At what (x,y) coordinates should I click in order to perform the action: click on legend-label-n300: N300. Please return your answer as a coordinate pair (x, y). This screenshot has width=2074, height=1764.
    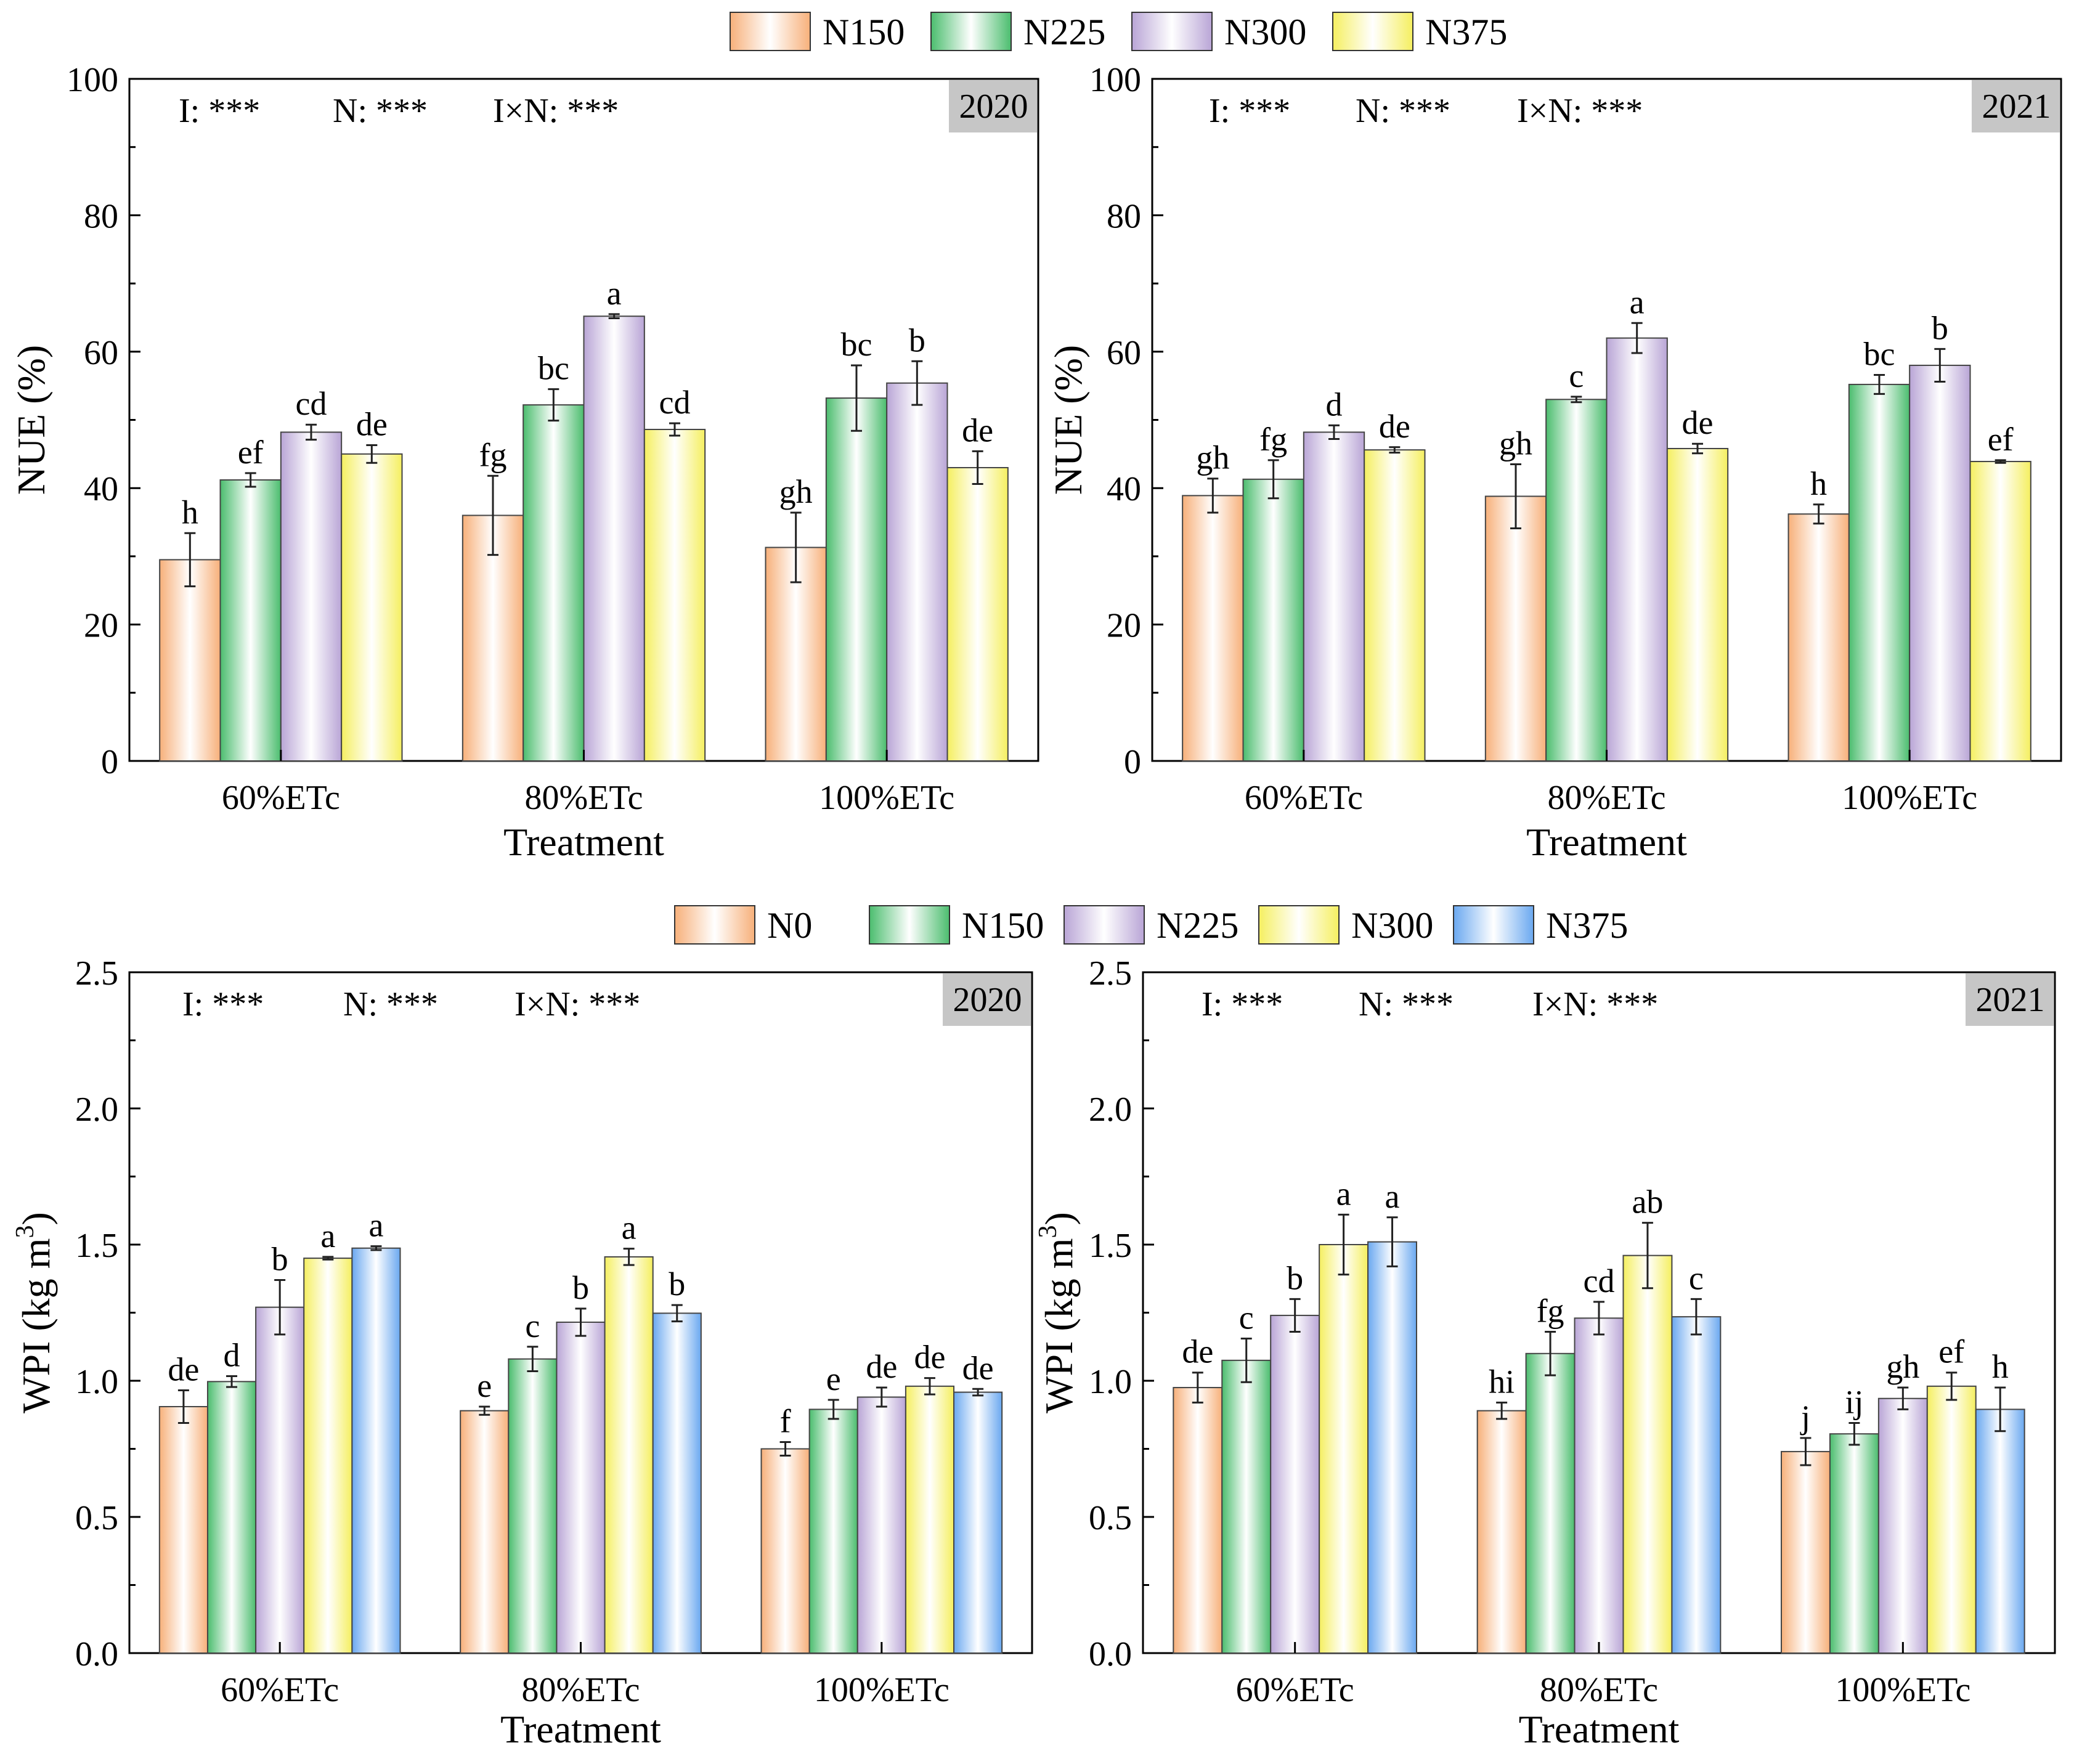
    Looking at the image, I should click on (1392, 925).